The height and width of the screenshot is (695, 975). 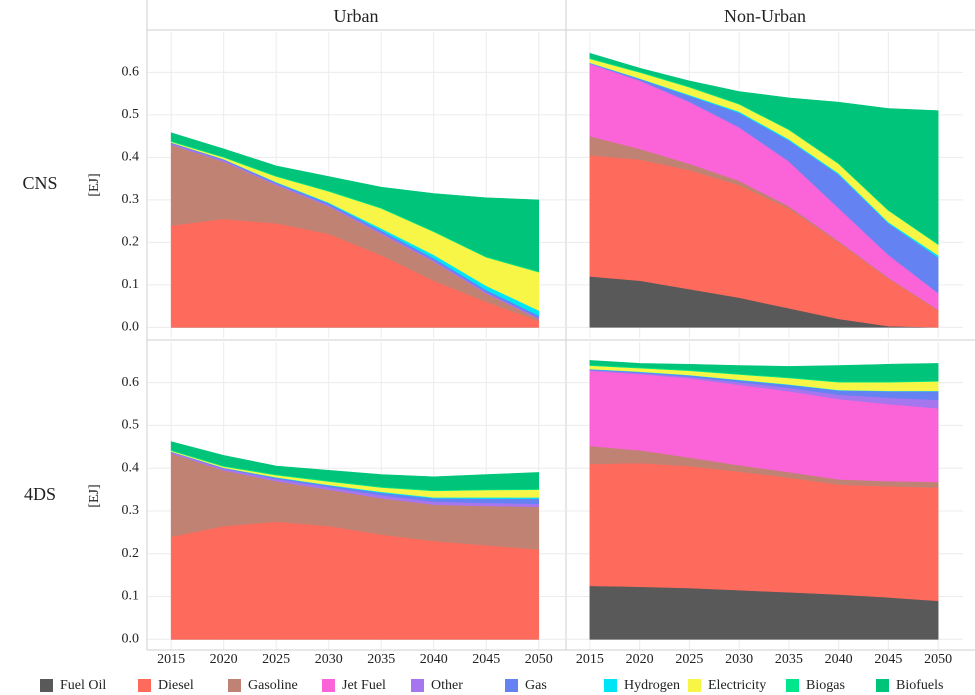 What do you see at coordinates (273, 685) in the screenshot?
I see `legend-label: Gasoline` at bounding box center [273, 685].